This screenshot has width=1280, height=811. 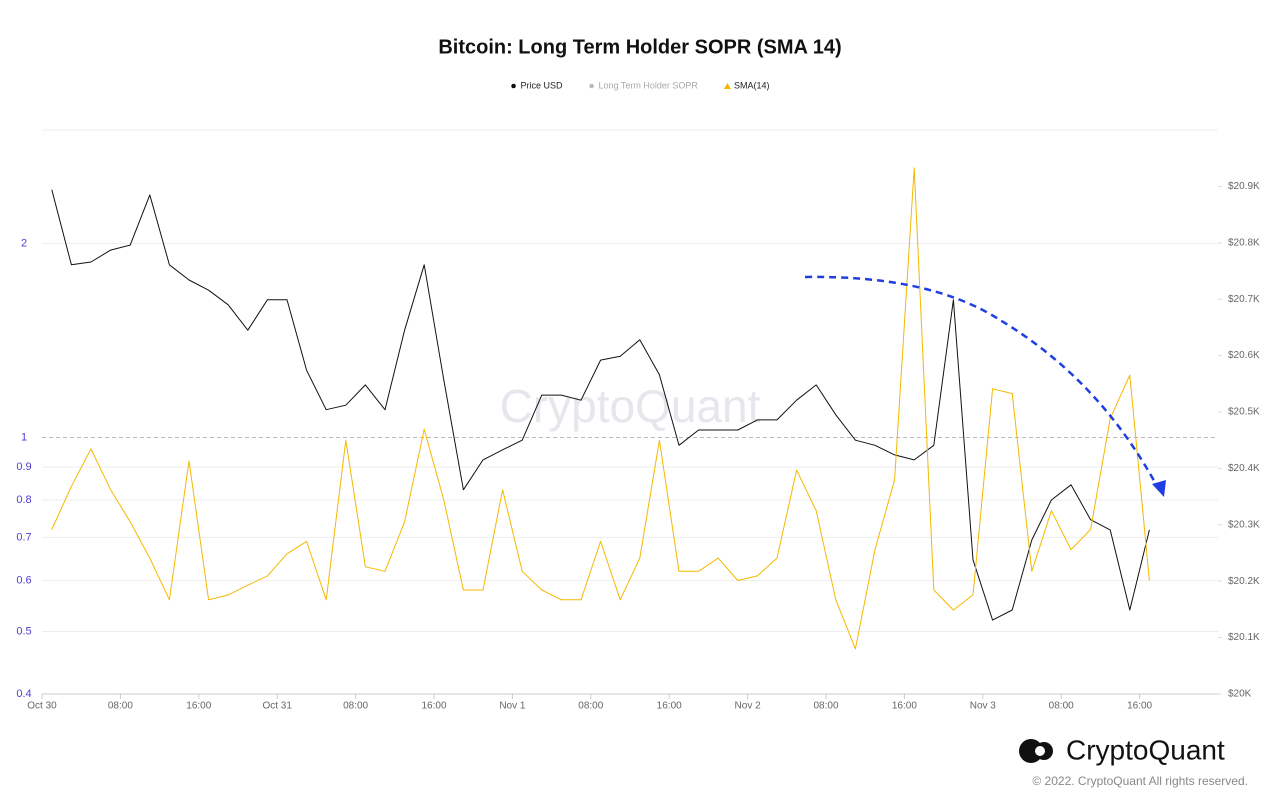 I want to click on y-tick-label: 0.7, so click(x=23, y=537).